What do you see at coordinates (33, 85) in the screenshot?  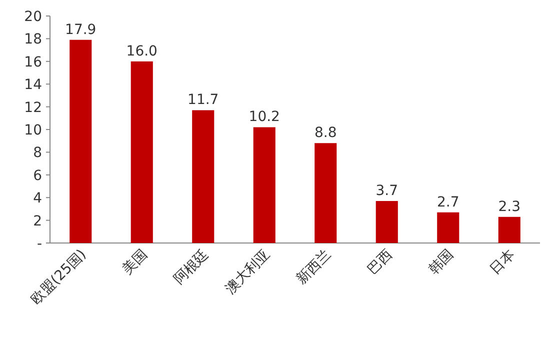 I see `y-tick-label: 14` at bounding box center [33, 85].